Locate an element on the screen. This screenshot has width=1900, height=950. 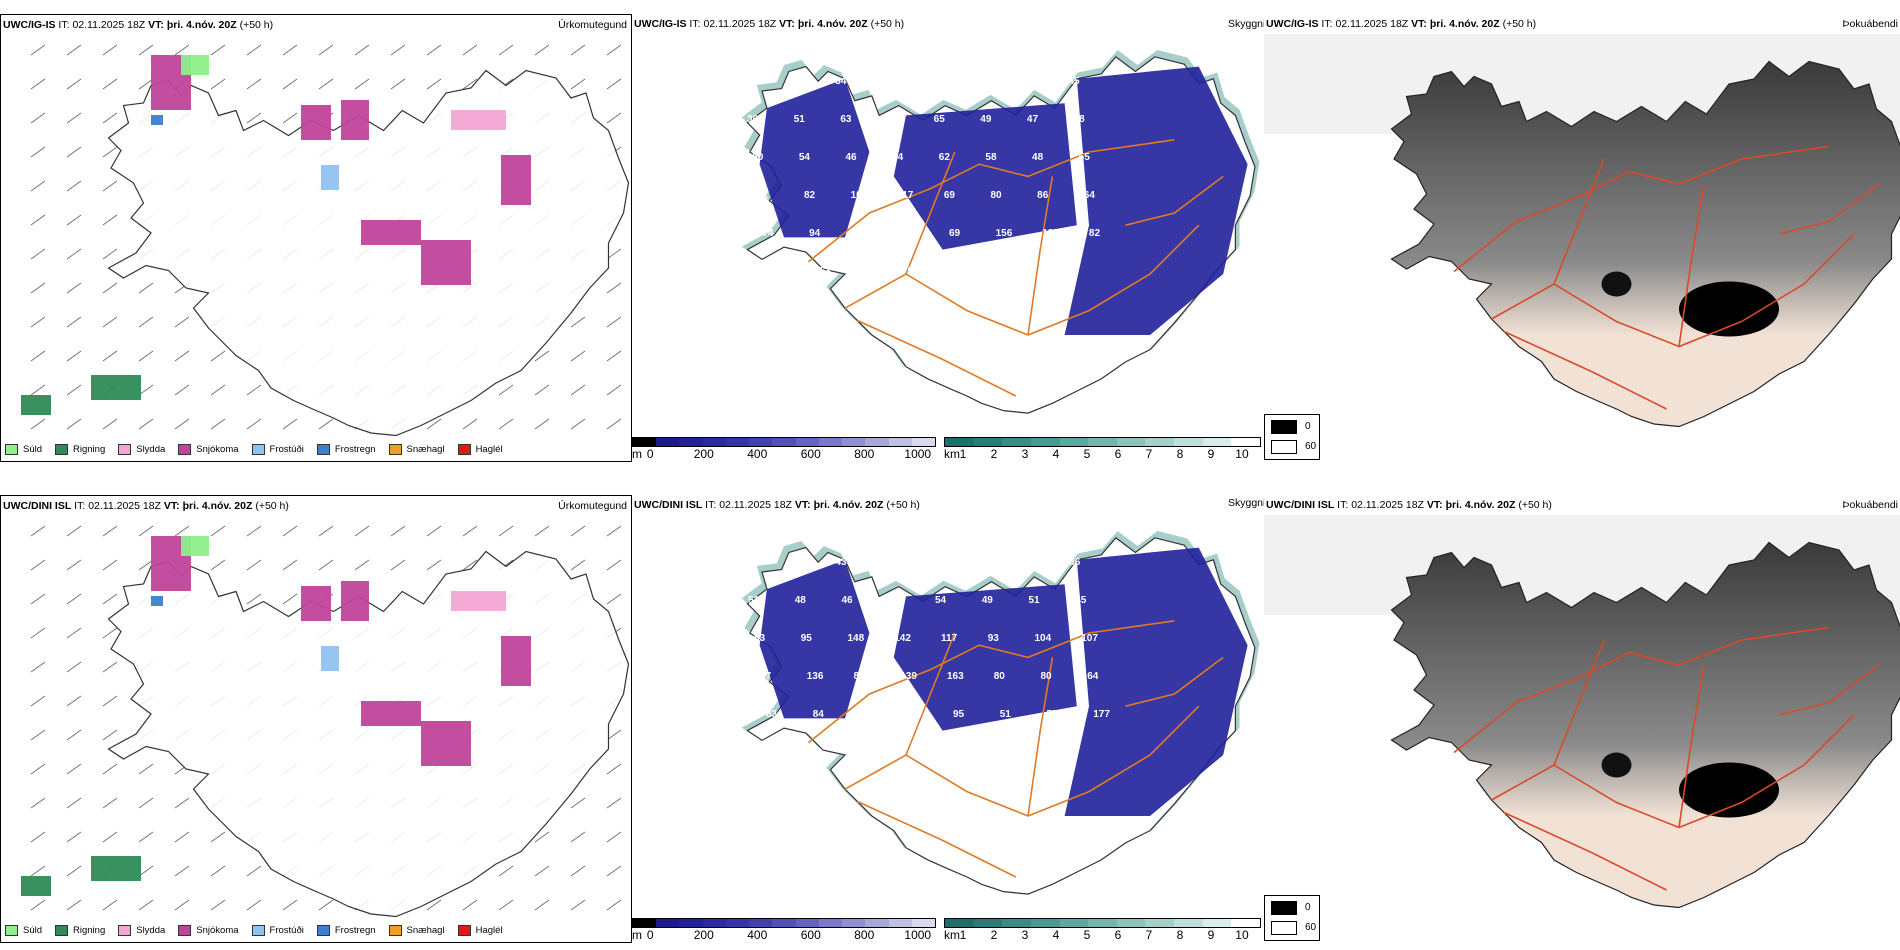
colorbar-tick: 7 is located at coordinates (1149, 454).